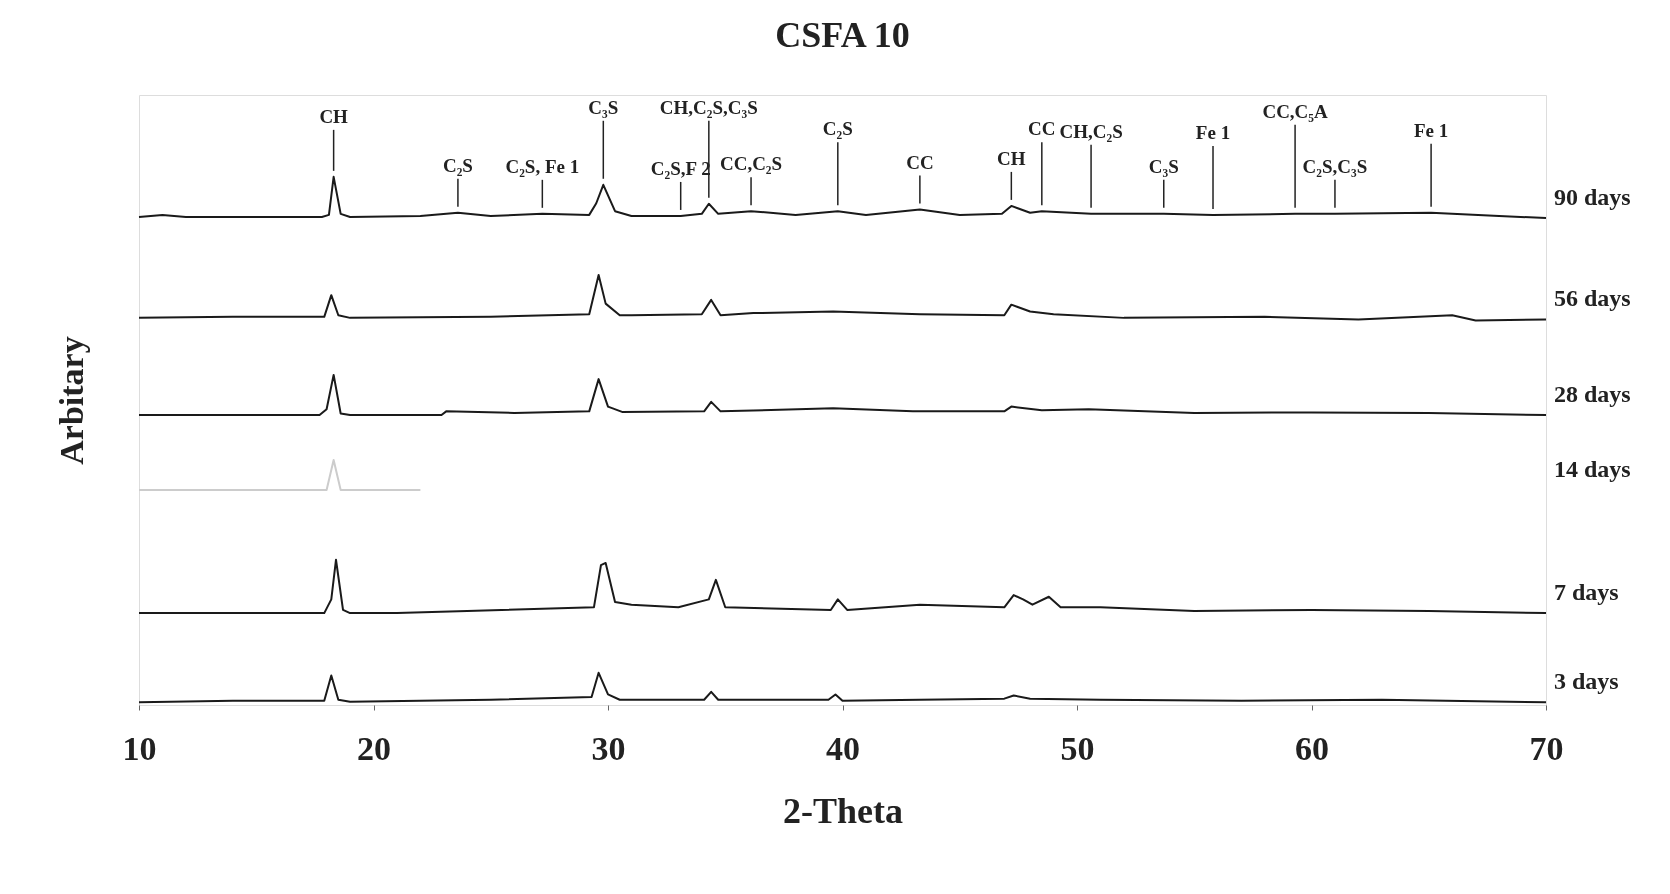 This screenshot has height=894, width=1670. What do you see at coordinates (1586, 592) in the screenshot?
I see `series-label: 7 days` at bounding box center [1586, 592].